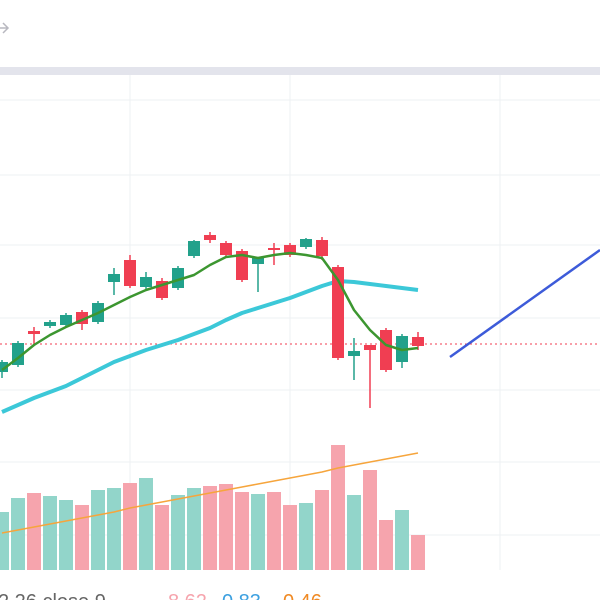 Image resolution: width=600 pixels, height=600 pixels. What do you see at coordinates (161, 595) in the screenshot?
I see `legend: 2.26 close 9 8.62 0.83 0.46` at bounding box center [161, 595].